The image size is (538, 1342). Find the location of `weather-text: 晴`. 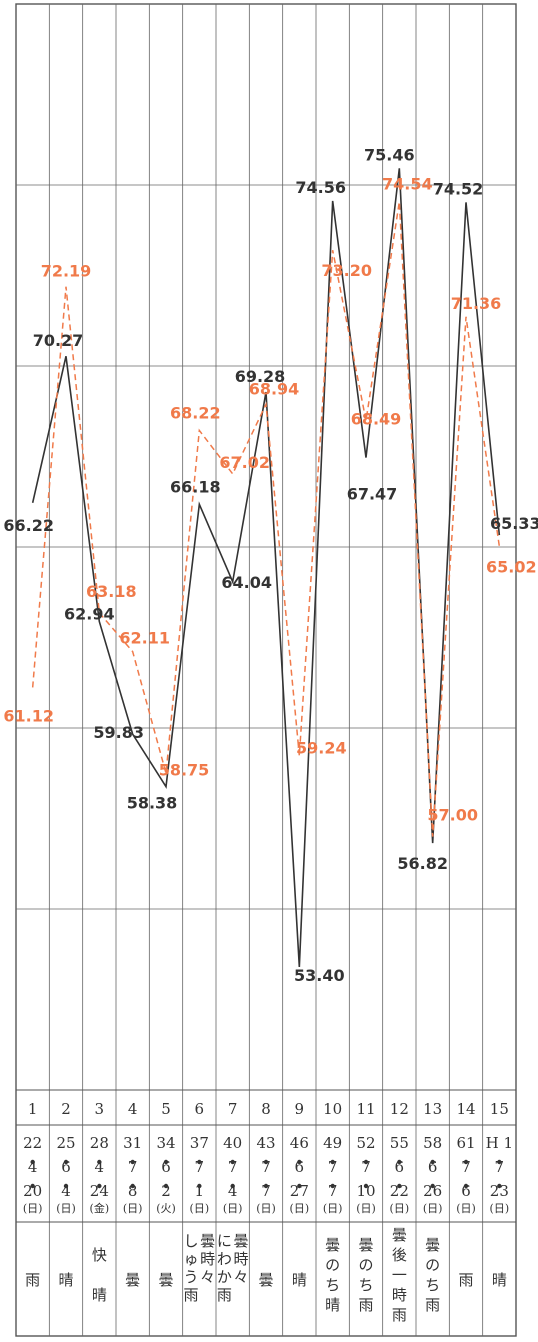

weather-text: 晴 is located at coordinates (65, 1280).